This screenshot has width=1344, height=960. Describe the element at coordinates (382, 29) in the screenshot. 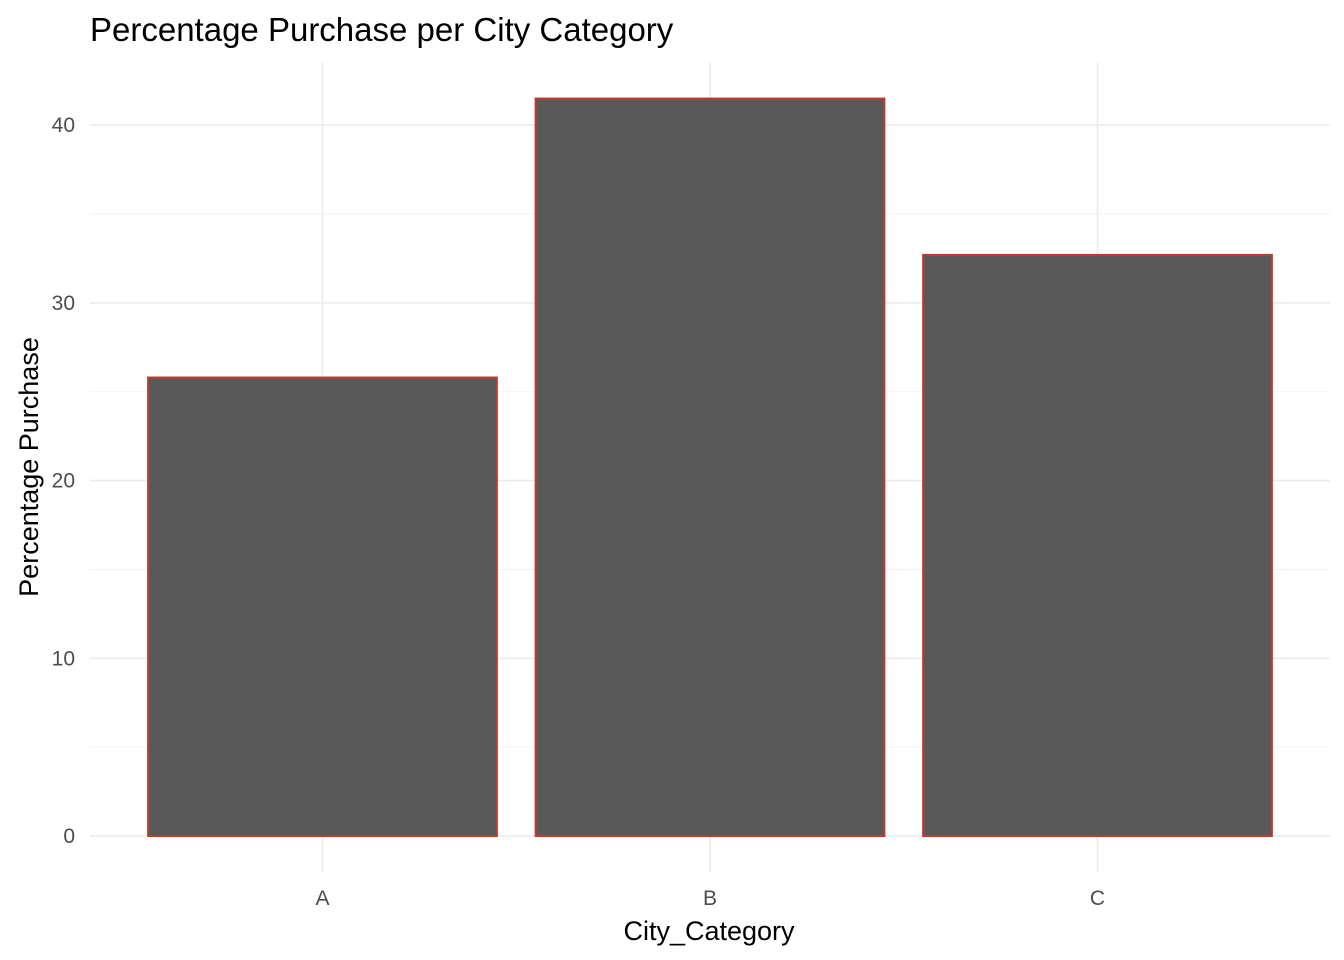

I see `chart-title: Percentage Purchase per City Category` at that location.